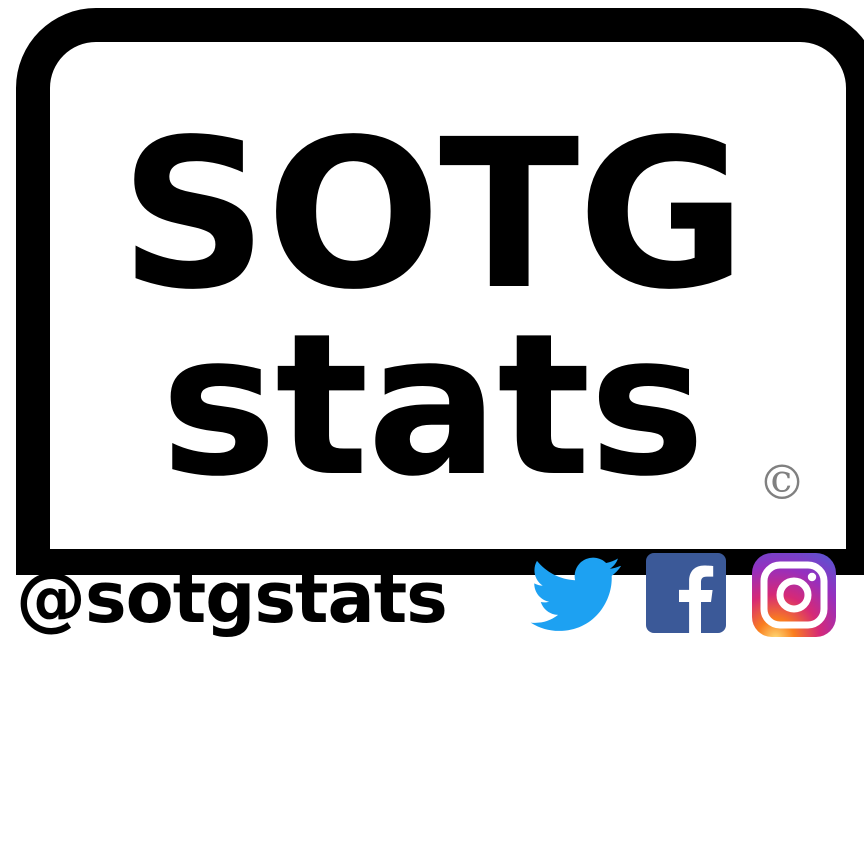 This screenshot has height=864, width=864. Describe the element at coordinates (232, 598) in the screenshot. I see `social-handle: @sotgstats` at that location.